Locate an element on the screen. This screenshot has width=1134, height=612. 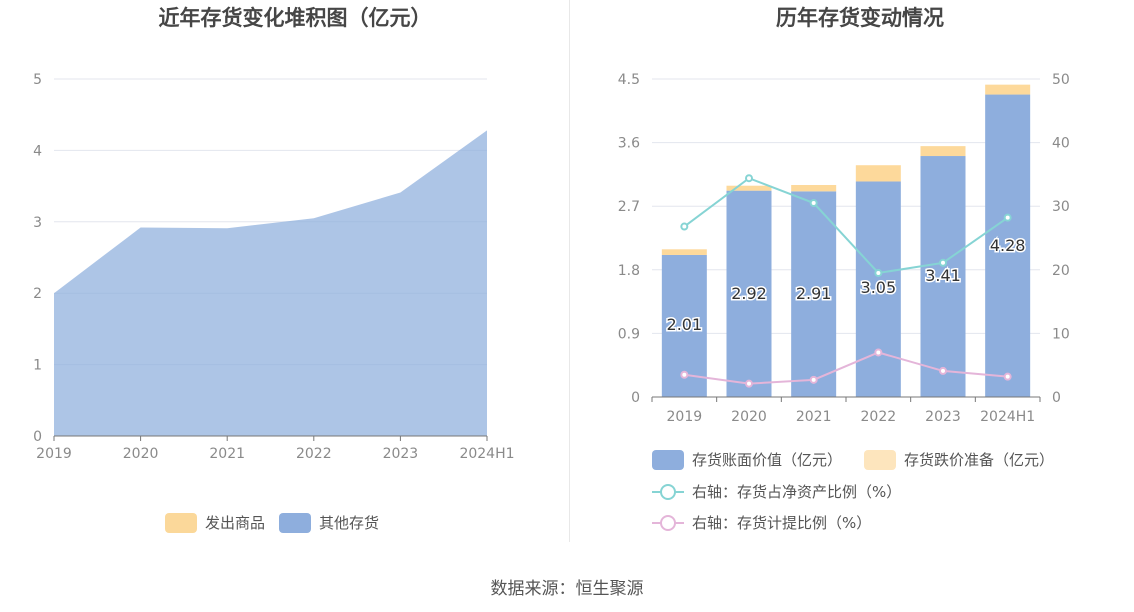
legend-swatch-other-inventory is located at coordinates (295, 522).